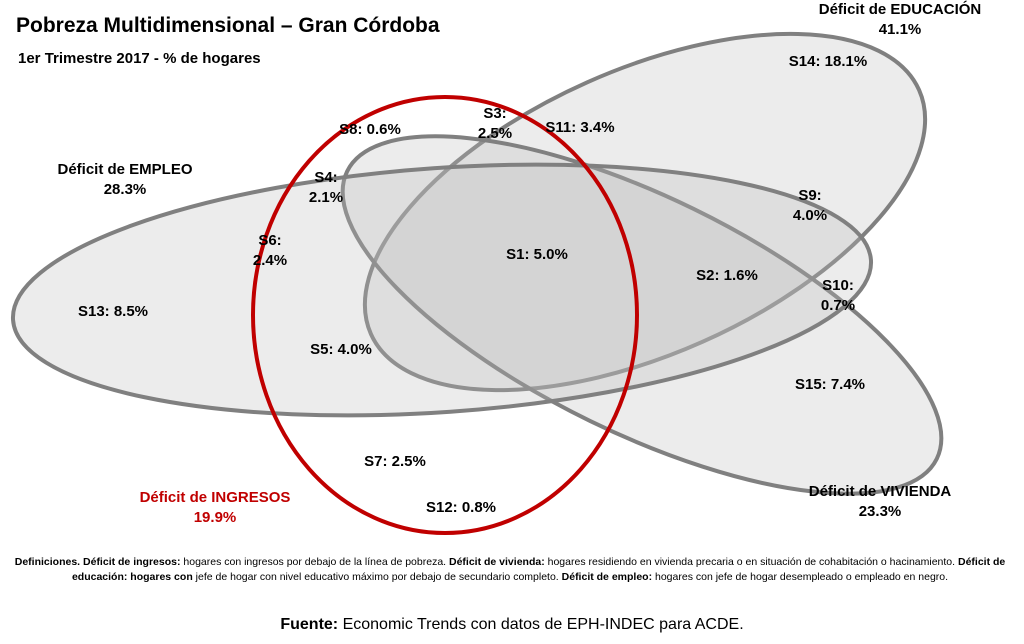 The image size is (1024, 644). Describe the element at coordinates (495, 113) in the screenshot. I see `region-s3-id: S3:` at that location.